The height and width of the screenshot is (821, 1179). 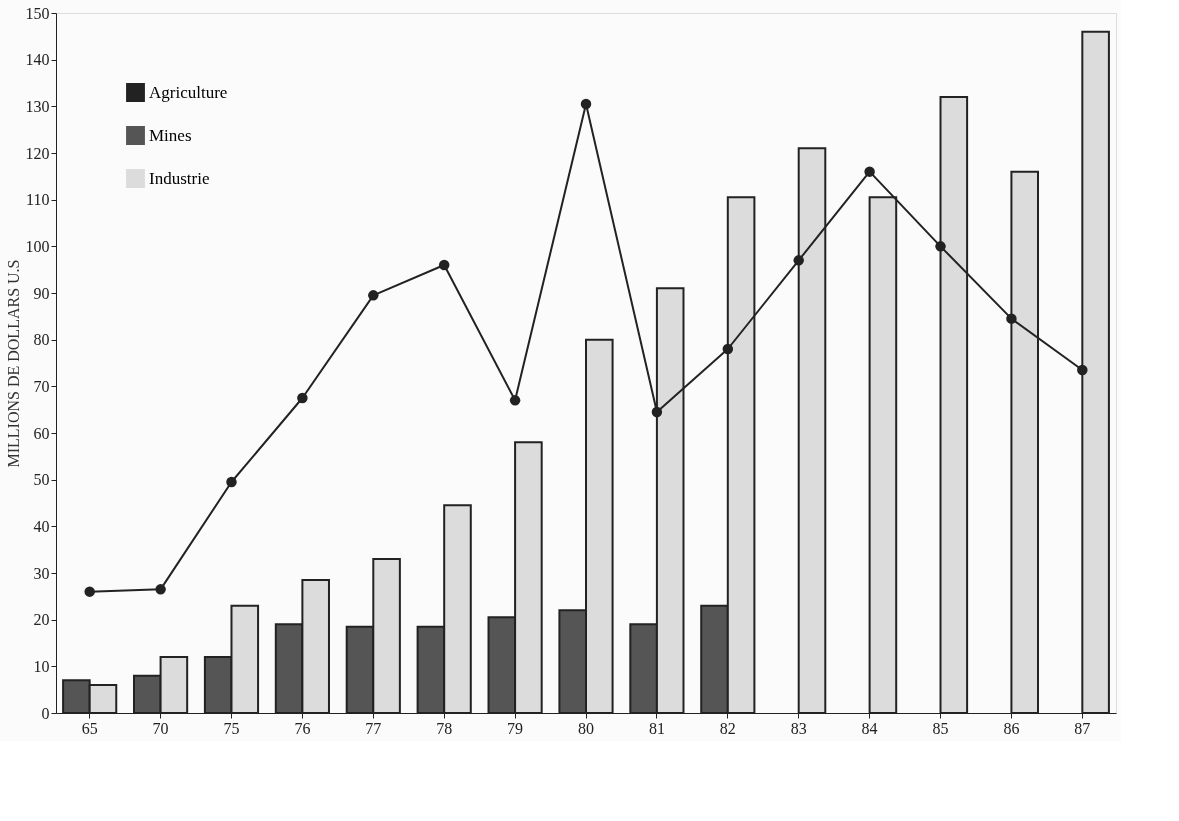 I want to click on y-tick-label: 30, so click(x=41, y=573).